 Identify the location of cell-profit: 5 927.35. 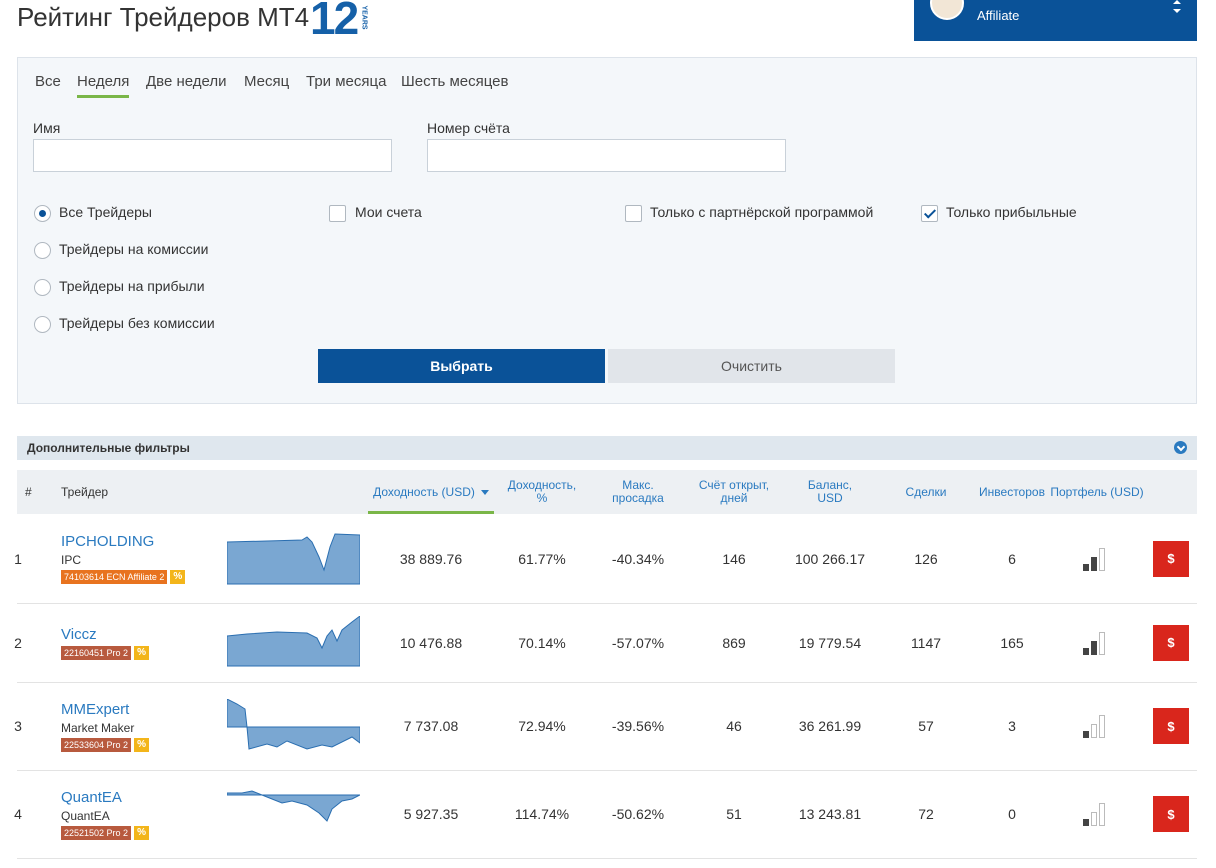
(431, 814).